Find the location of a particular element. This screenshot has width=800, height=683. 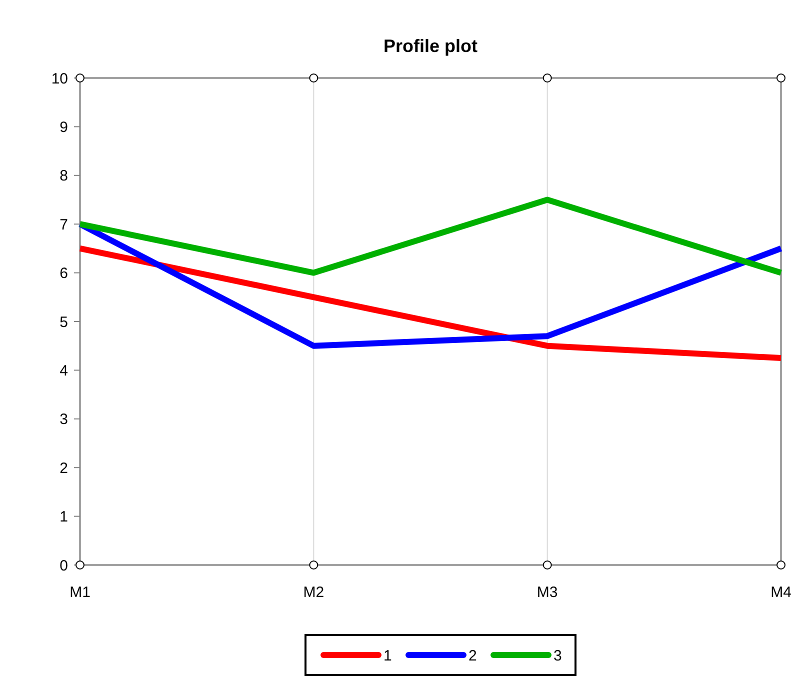

y-tick-label: 5 is located at coordinates (64, 322).